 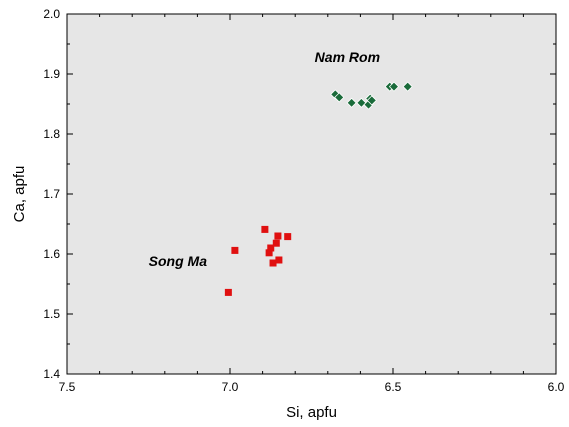 What do you see at coordinates (393, 387) in the screenshot?
I see `x-tick-label: 6.5` at bounding box center [393, 387].